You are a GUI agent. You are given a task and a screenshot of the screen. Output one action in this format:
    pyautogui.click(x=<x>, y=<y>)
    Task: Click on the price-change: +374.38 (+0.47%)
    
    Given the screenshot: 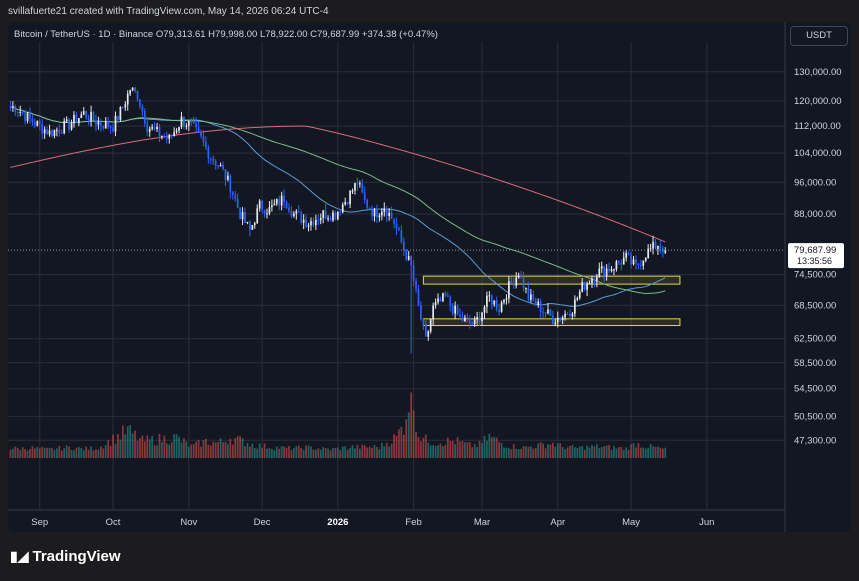 What is the action you would take?
    pyautogui.click(x=399, y=34)
    